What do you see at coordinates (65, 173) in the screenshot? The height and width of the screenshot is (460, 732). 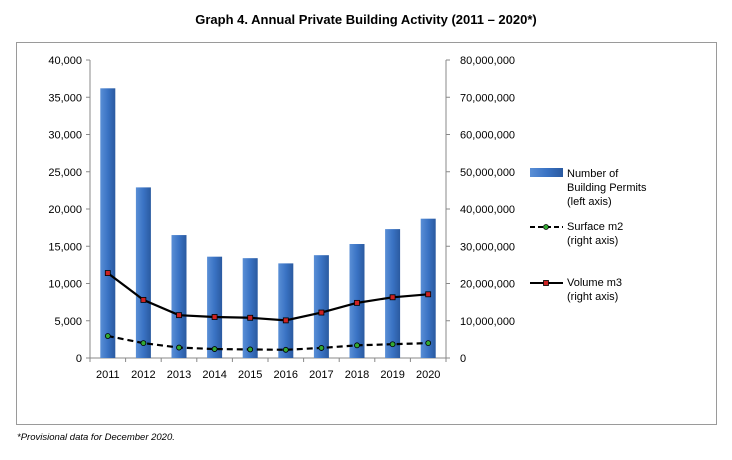 I see `left-tick-label: 25,000` at bounding box center [65, 173].